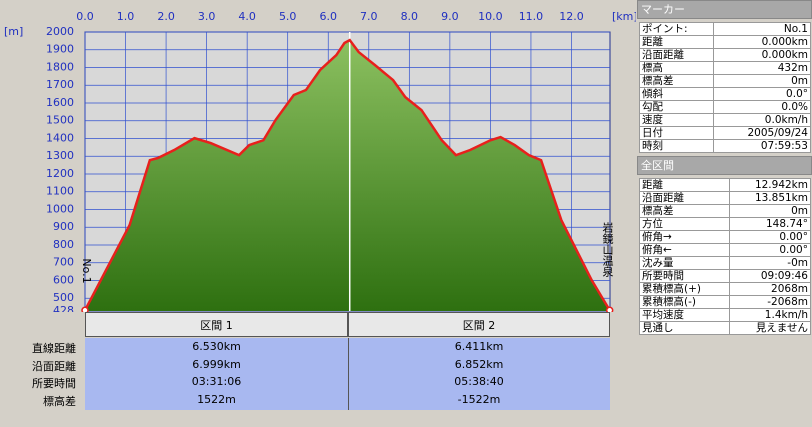 The width and height of the screenshot is (812, 427). I want to click on kv-row: 累積標高(+) 2068m, so click(725, 289).